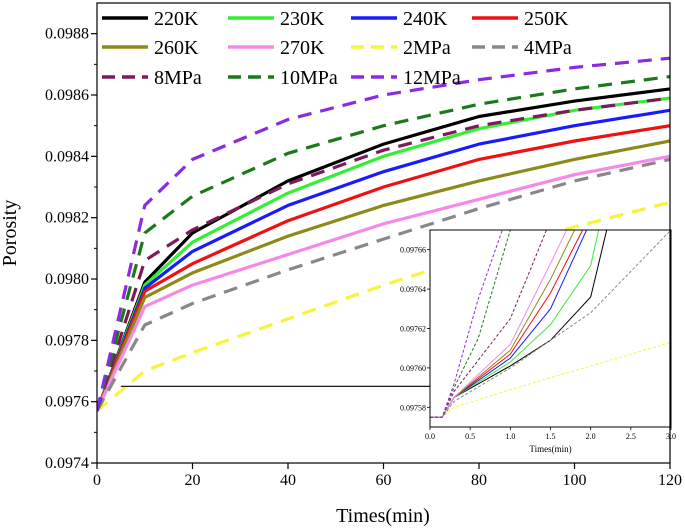 The width and height of the screenshot is (685, 530). I want to click on y-tick-label: 0.0978, so click(67, 340).